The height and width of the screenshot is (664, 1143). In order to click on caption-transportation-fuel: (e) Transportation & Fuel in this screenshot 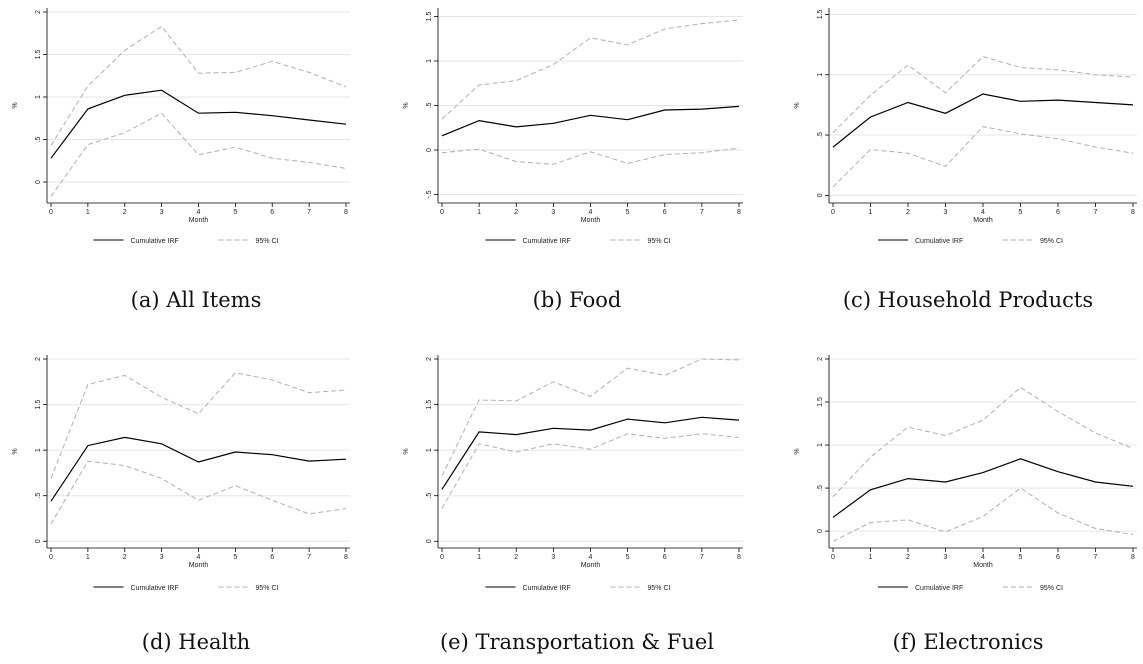, I will do `click(577, 642)`.